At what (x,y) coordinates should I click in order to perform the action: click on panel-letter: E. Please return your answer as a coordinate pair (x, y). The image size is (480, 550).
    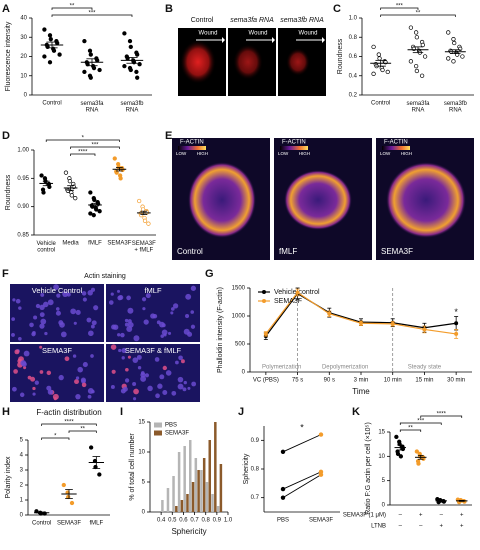
    Looking at the image, I should click on (168, 136).